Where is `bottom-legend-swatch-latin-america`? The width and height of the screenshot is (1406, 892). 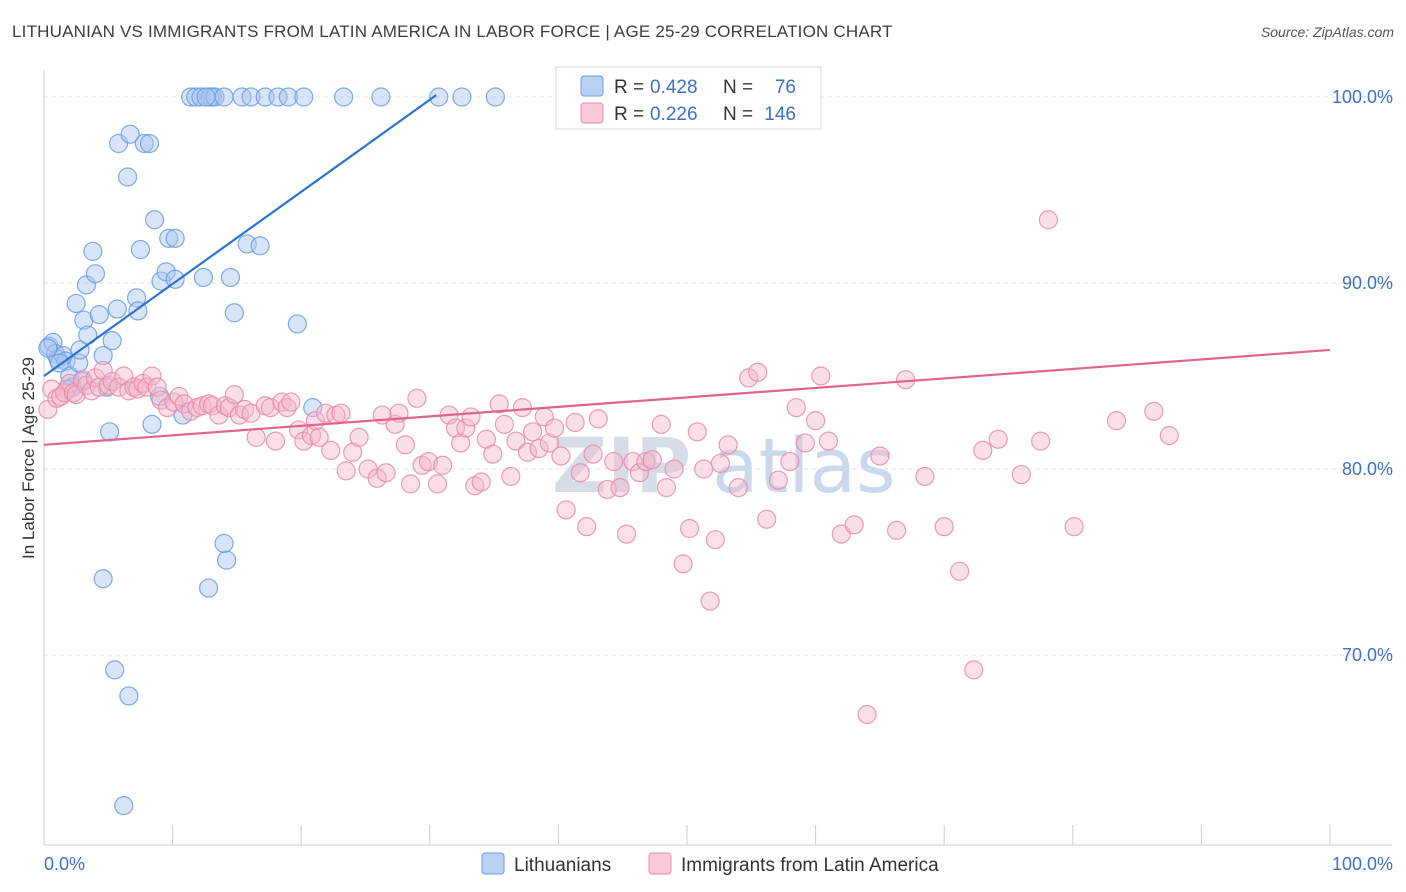
bottom-legend-swatch-latin-america is located at coordinates (660, 863).